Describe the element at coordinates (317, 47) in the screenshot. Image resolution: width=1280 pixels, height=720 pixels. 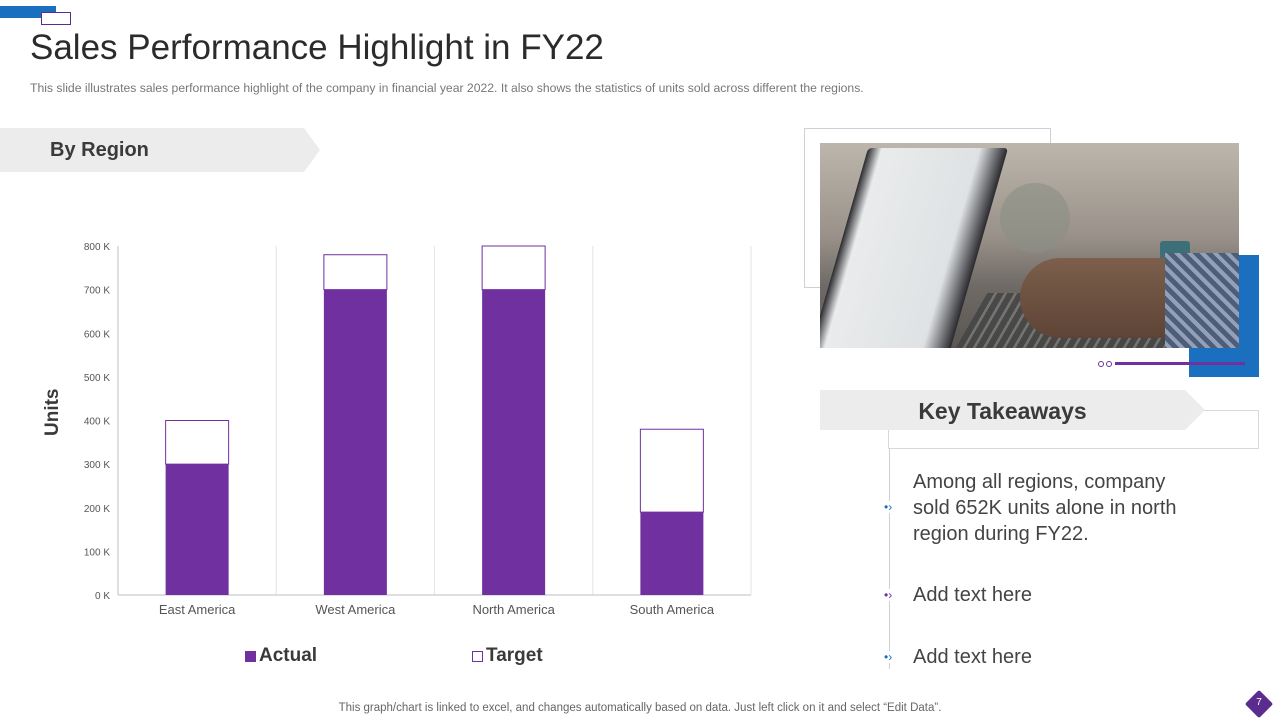
I see `slide-title: Sales Performance Highlight in FY22` at that location.